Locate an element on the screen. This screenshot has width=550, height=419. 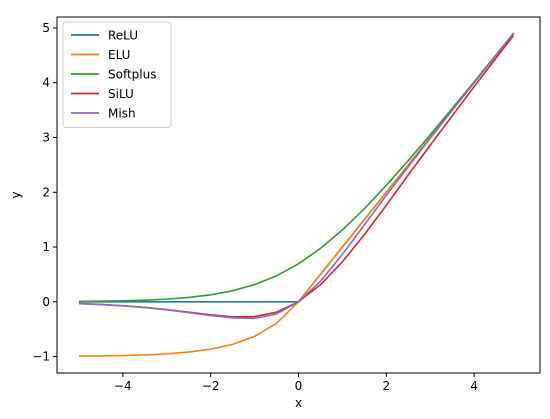
y-tick-label: −1 is located at coordinates (41, 357).